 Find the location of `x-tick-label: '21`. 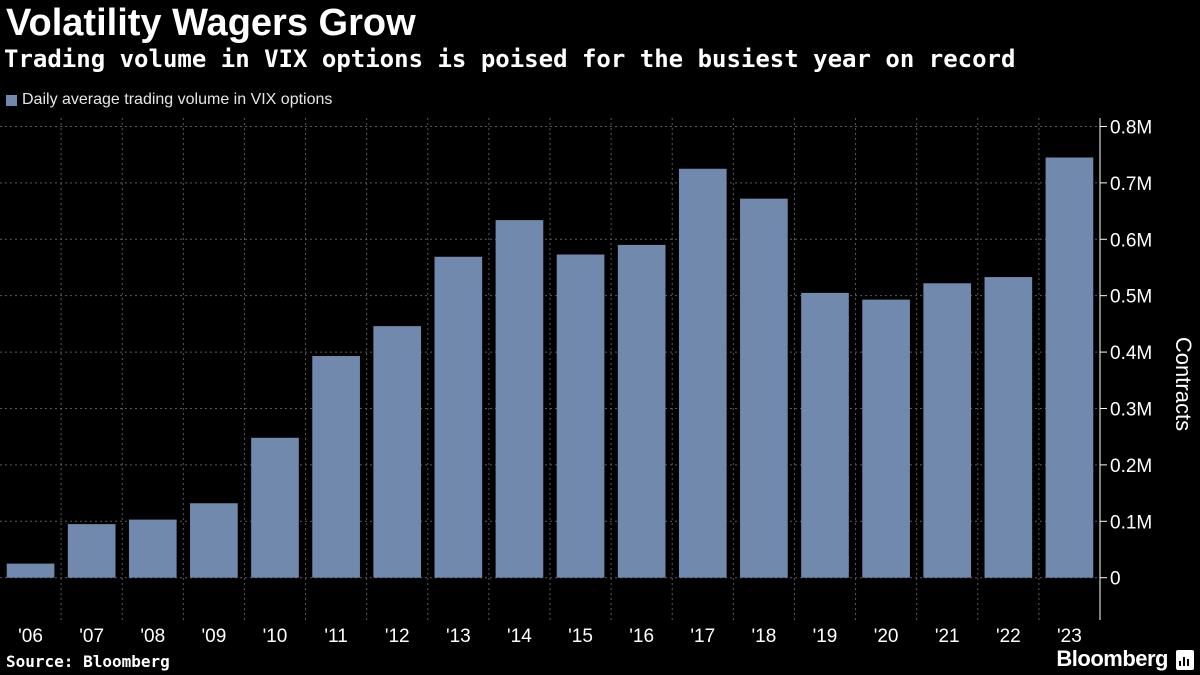

x-tick-label: '21 is located at coordinates (947, 636).